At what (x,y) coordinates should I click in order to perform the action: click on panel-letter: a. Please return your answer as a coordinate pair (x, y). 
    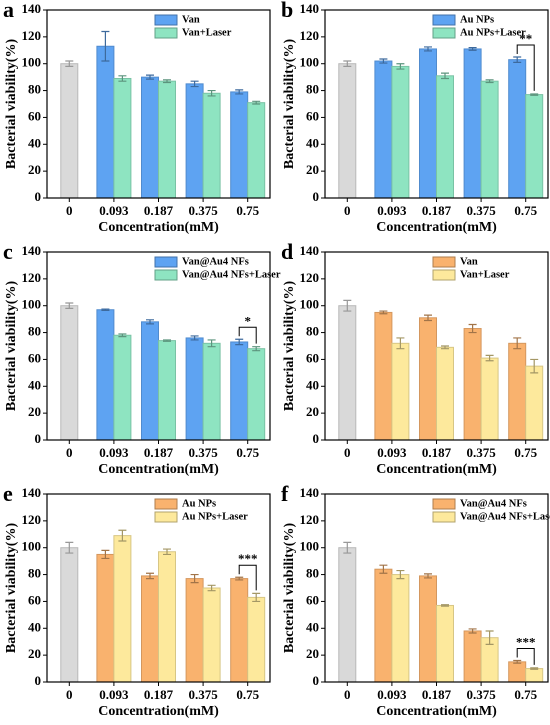
    Looking at the image, I should click on (8, 11).